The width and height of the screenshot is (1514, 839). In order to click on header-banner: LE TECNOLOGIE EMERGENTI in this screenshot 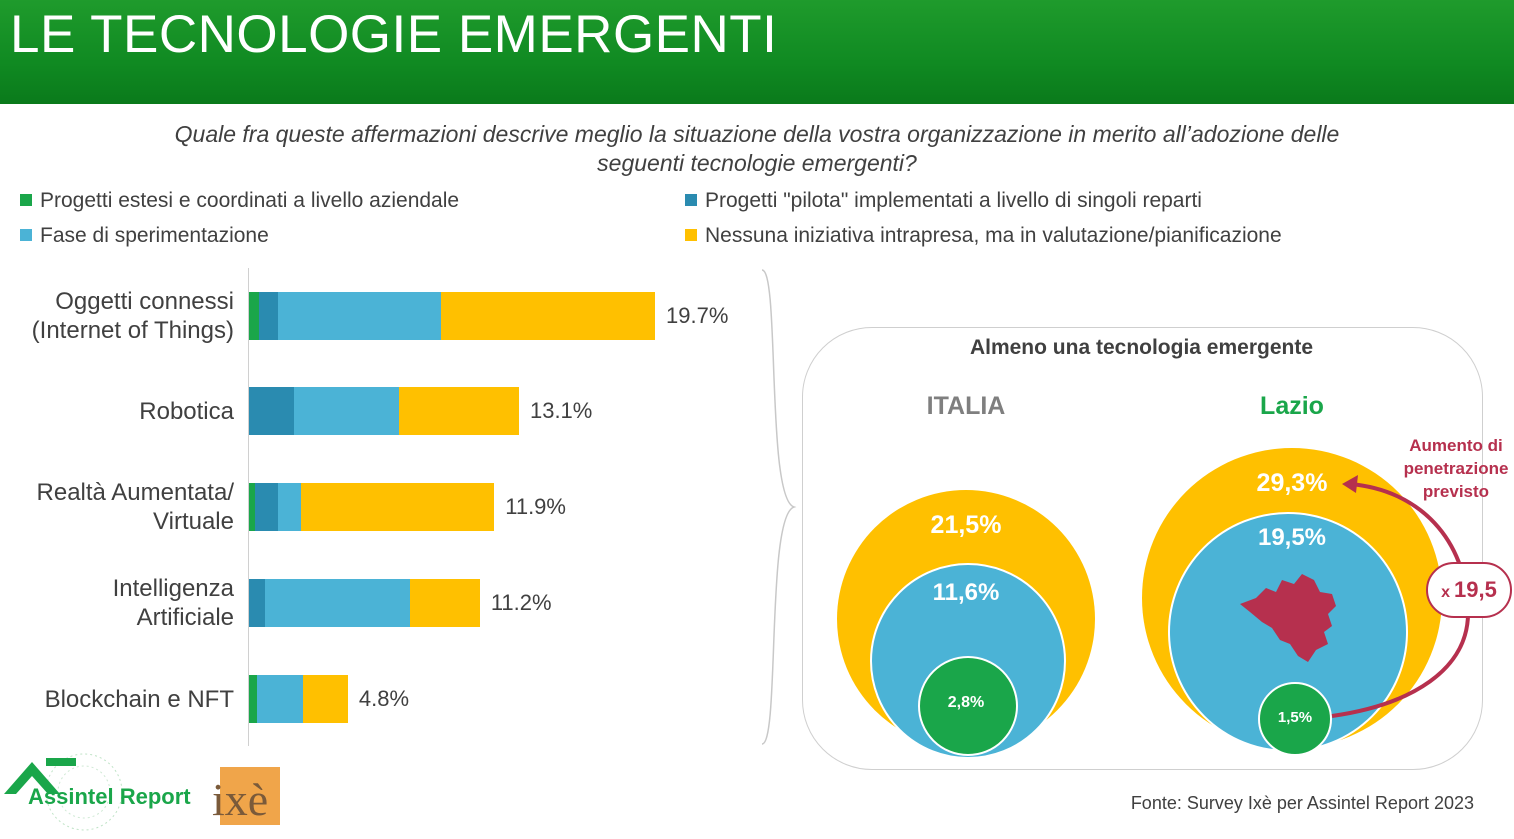, I will do `click(757, 52)`.